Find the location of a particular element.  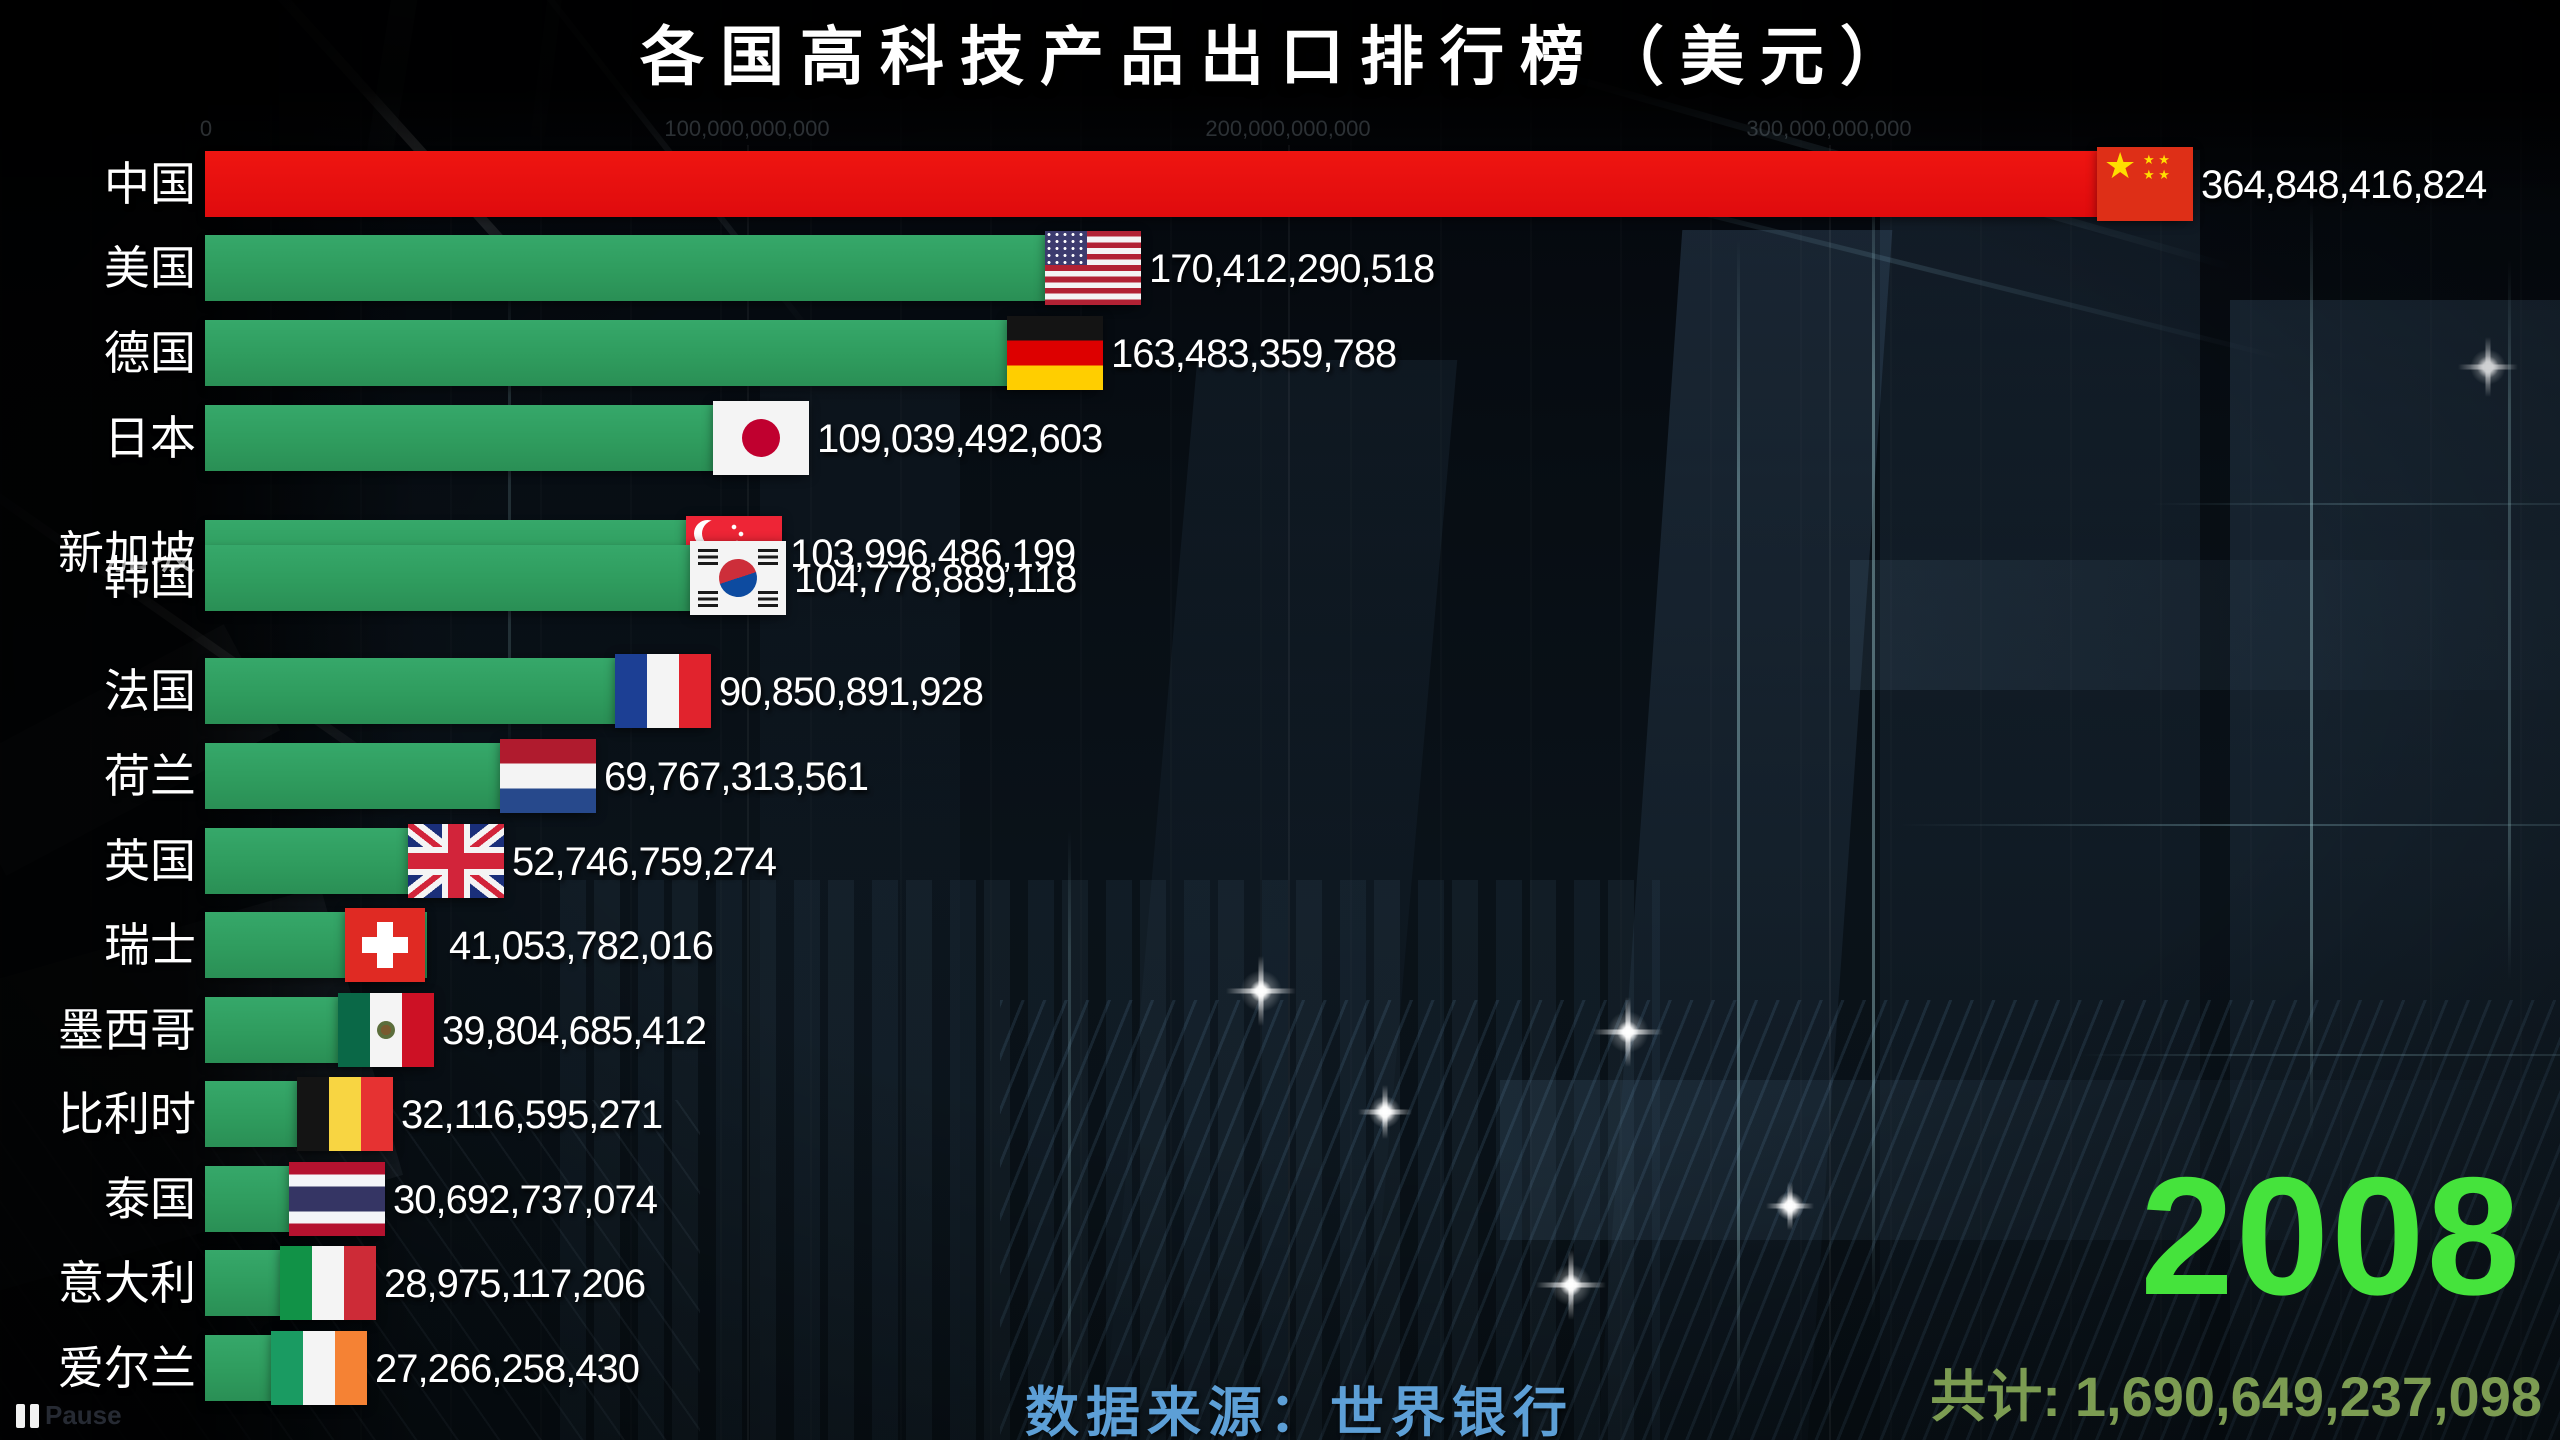

axis-tick-200b: 200,000,000,000 is located at coordinates (1288, 128).